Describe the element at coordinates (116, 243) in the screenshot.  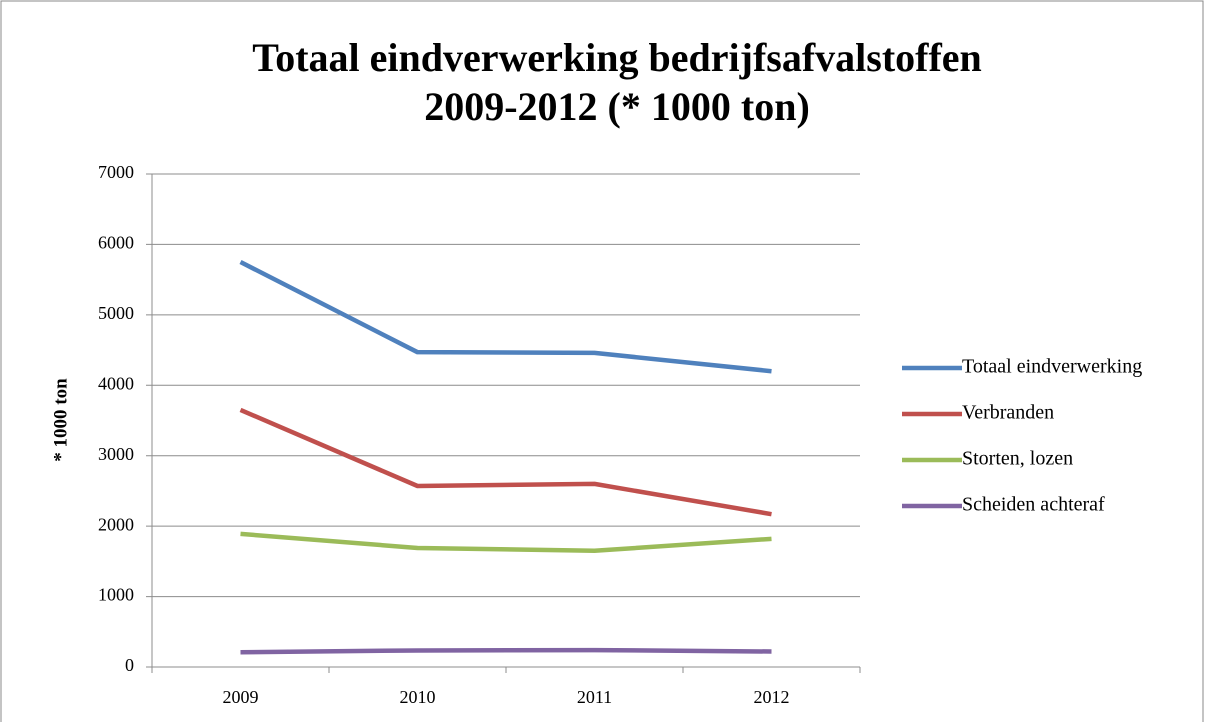
I see `y-tick-label: 6000` at that location.